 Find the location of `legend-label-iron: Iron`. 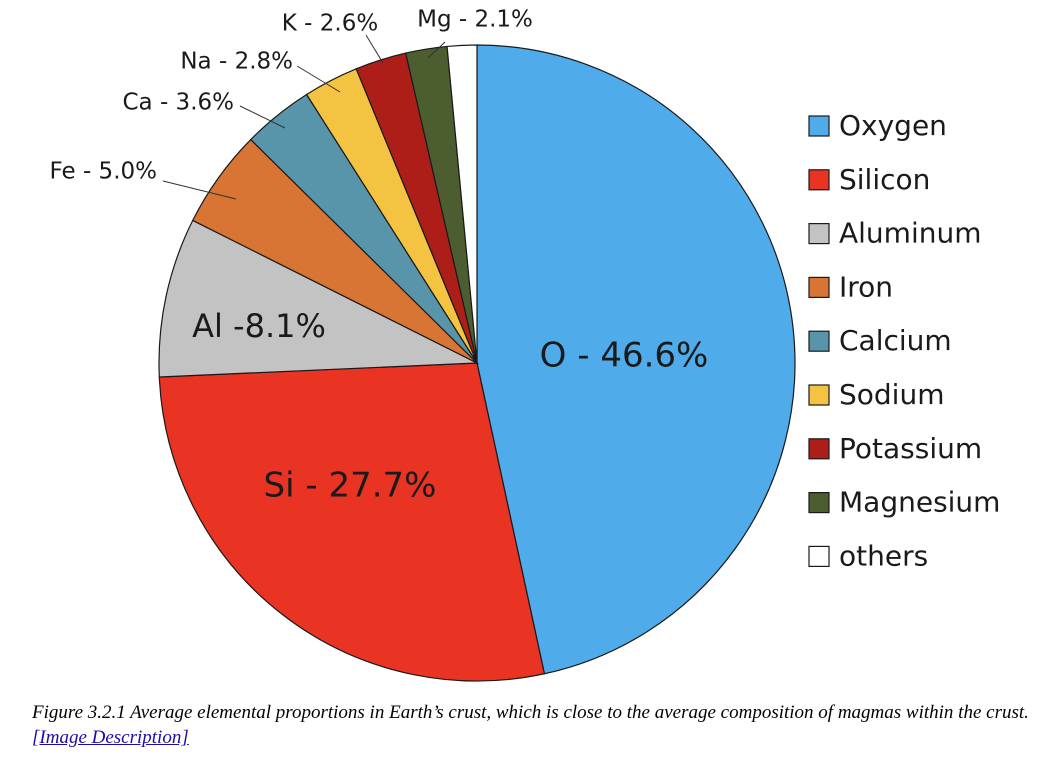

legend-label-iron: Iron is located at coordinates (866, 286).